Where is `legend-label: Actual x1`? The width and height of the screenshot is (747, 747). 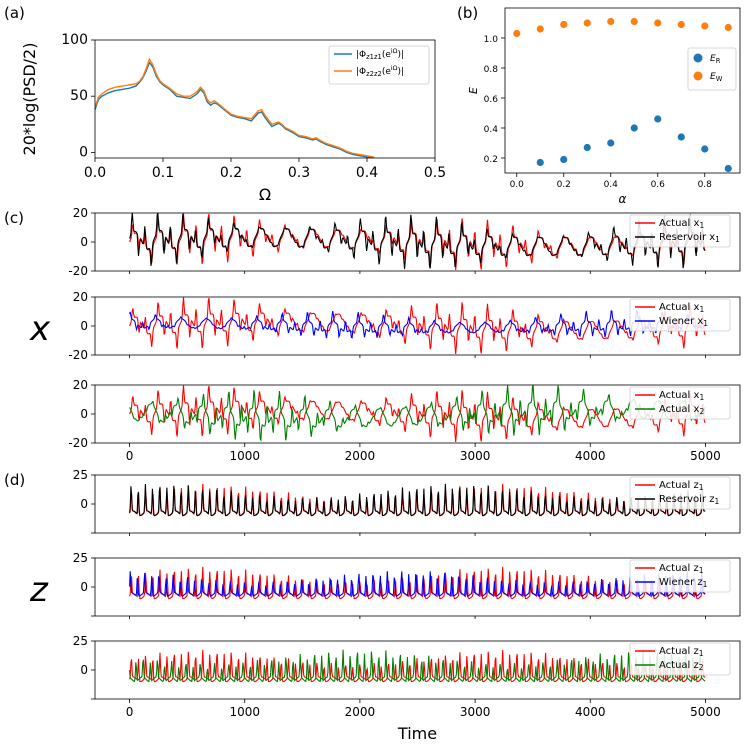
legend-label: Actual x1 is located at coordinates (681, 224).